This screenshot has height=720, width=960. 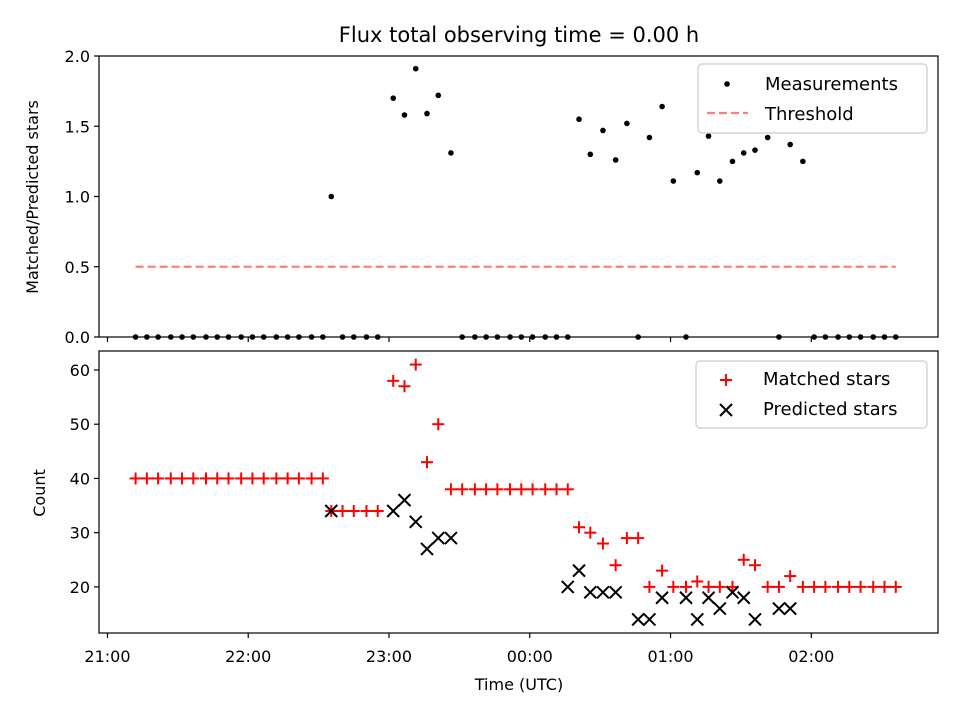 I want to click on top-y-tick-label: 0.0, so click(x=77, y=337).